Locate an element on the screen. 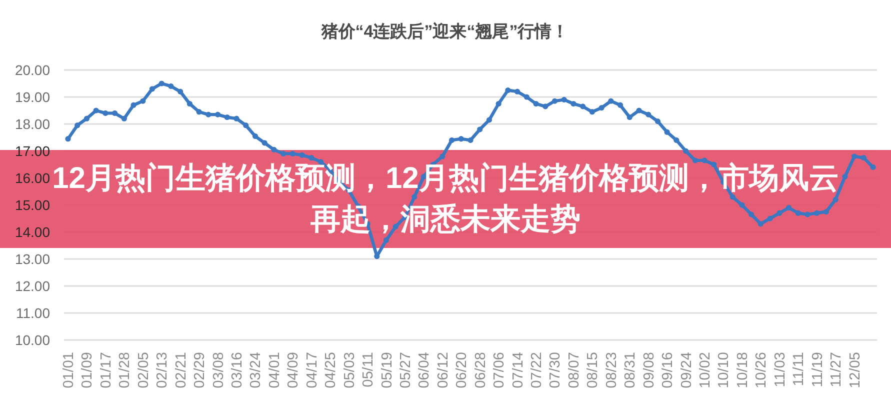  x-tick-label: 09/16 is located at coordinates (668, 370).